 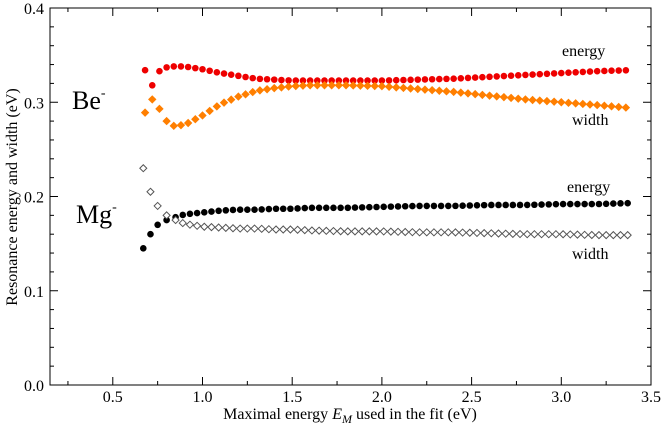 I want to click on x-tick-label: 0.5, so click(x=113, y=397).